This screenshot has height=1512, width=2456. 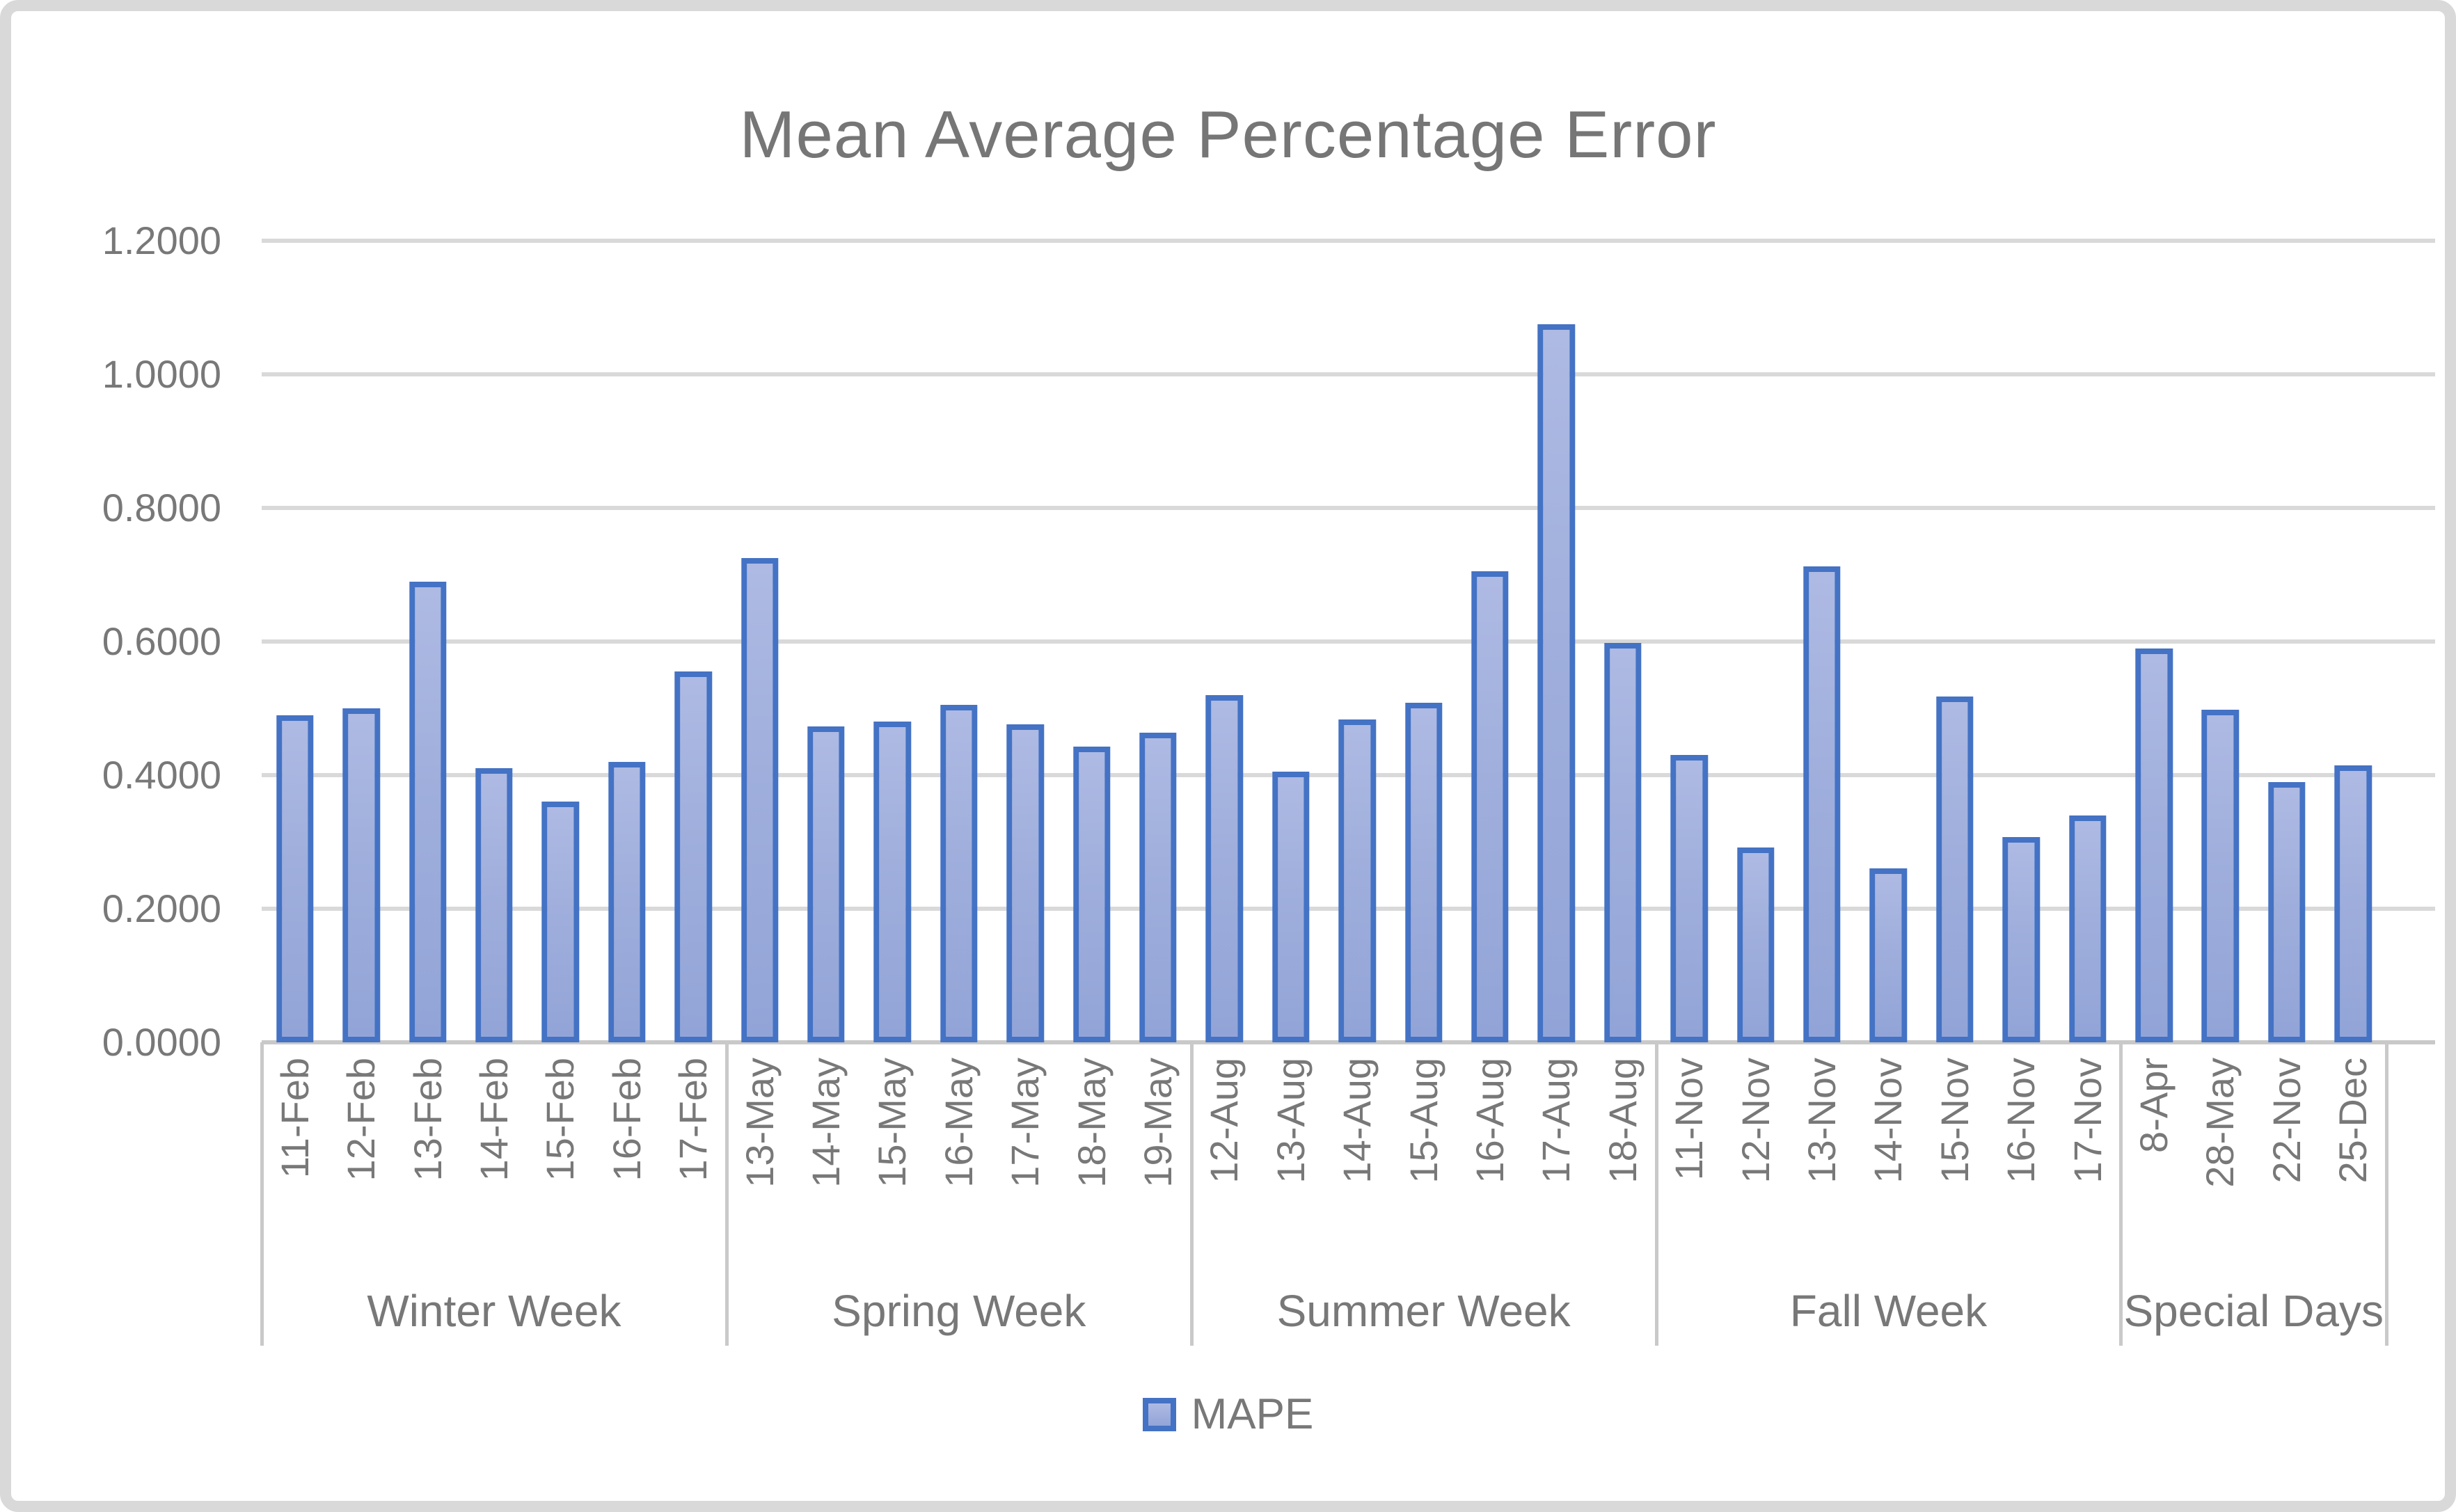 I want to click on x-slot: 16-Aug, so click(x=1490, y=1157).